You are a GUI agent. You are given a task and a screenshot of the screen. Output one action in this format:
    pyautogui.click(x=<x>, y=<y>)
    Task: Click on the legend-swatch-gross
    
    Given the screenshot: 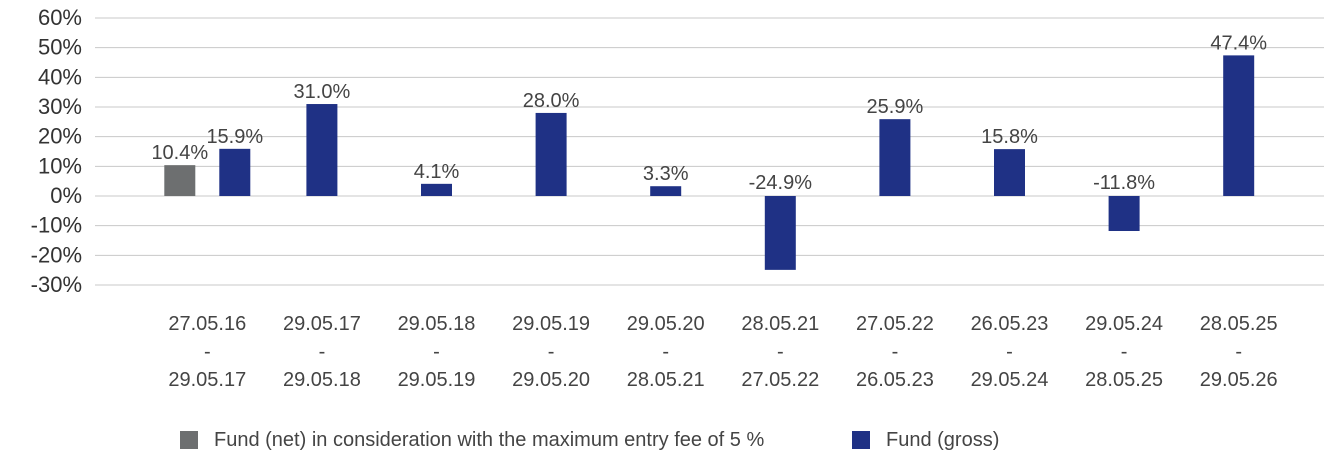 What is the action you would take?
    pyautogui.click(x=861, y=440)
    